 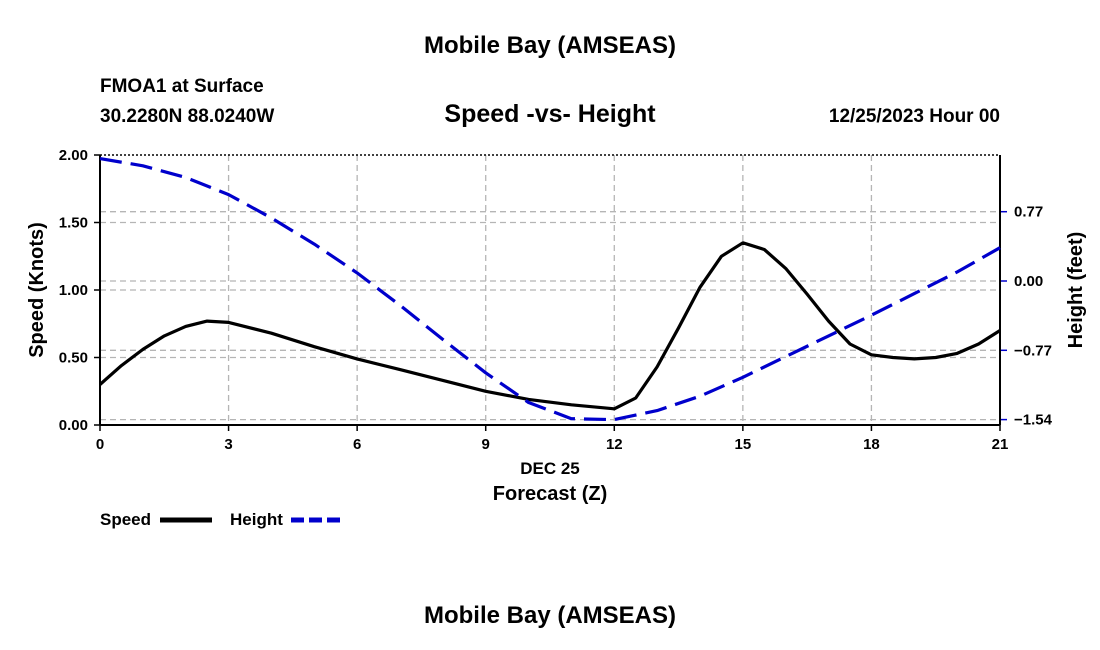 I want to click on y-tick-label: 1.00, so click(x=73, y=290).